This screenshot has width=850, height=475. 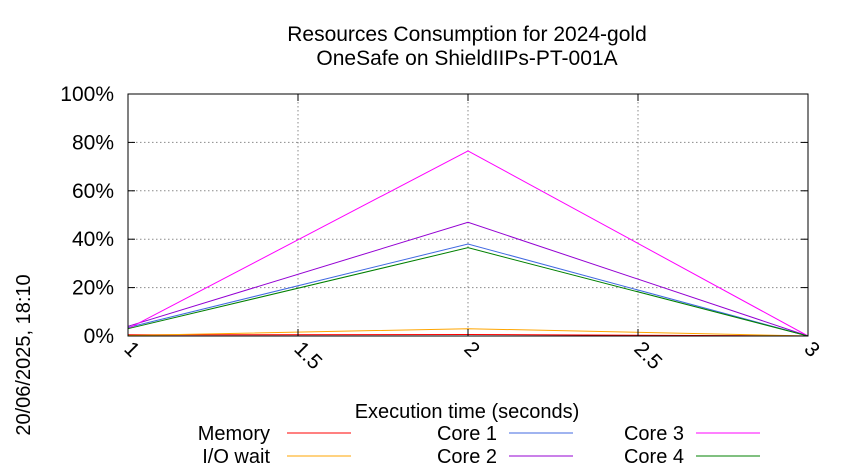 I want to click on x-tick-label: 1, so click(x=131, y=349).